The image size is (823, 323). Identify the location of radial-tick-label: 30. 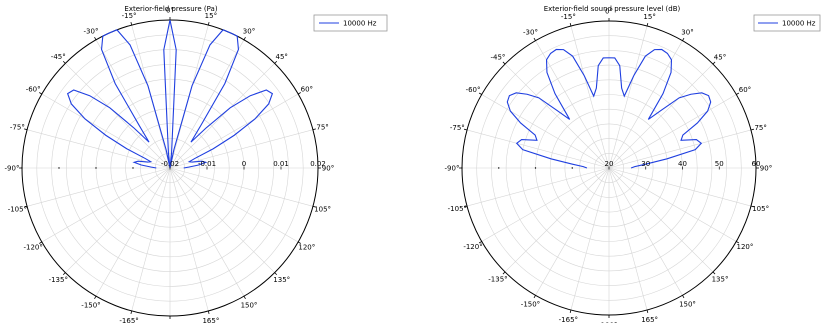
(645, 164).